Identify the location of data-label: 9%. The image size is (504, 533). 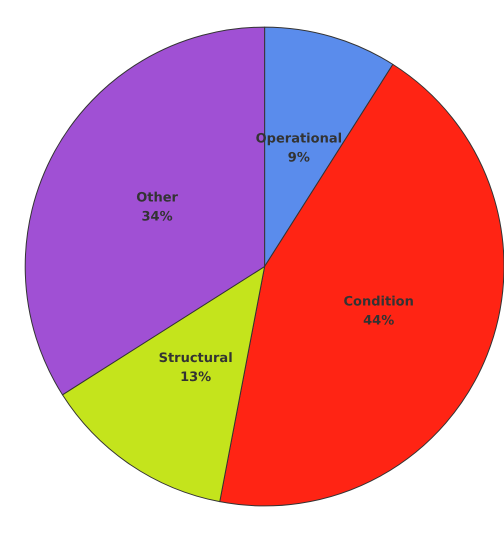
(299, 158).